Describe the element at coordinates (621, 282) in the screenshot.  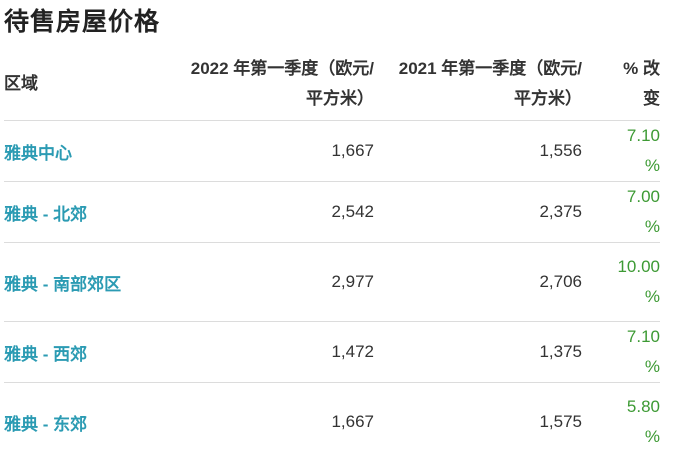
I see `percent-change: 10.00 %` at that location.